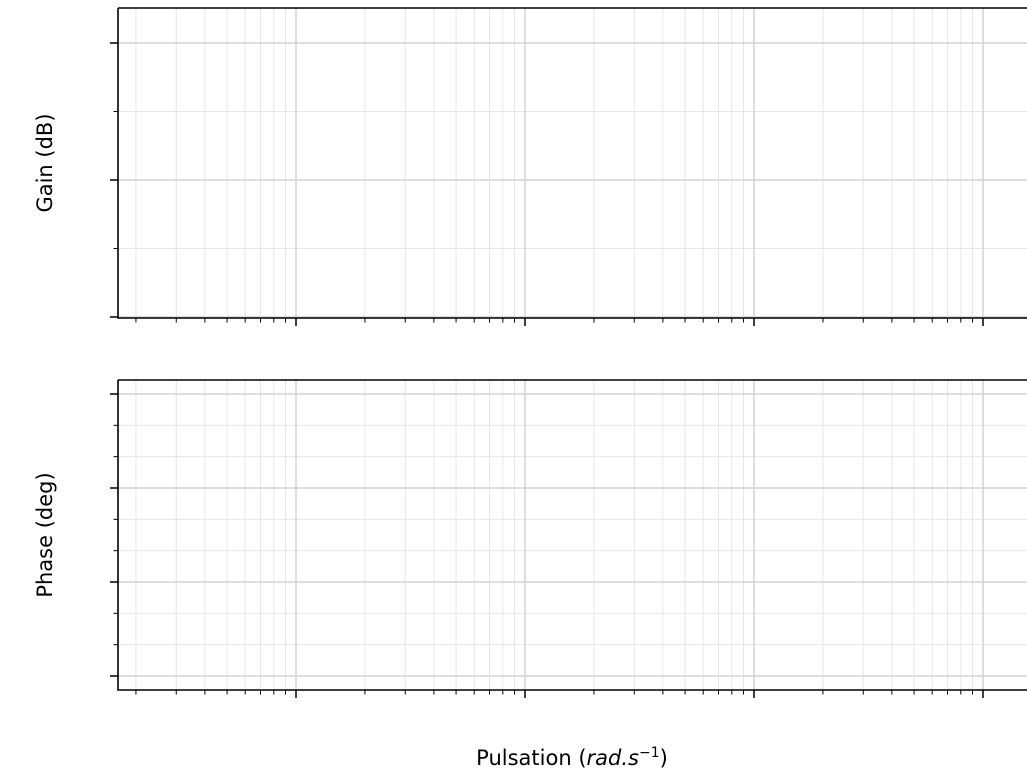 The height and width of the screenshot is (776, 1027). I want to click on x-axis-label: Pulsation (rad.s−1), so click(572, 757).